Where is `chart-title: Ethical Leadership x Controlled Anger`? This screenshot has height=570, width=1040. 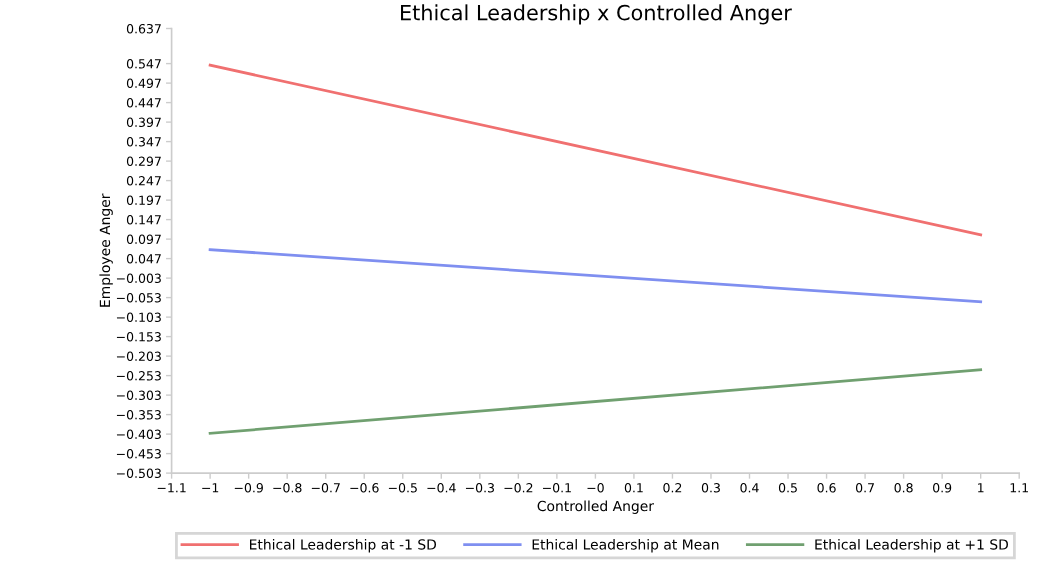 chart-title: Ethical Leadership x Controlled Anger is located at coordinates (596, 14).